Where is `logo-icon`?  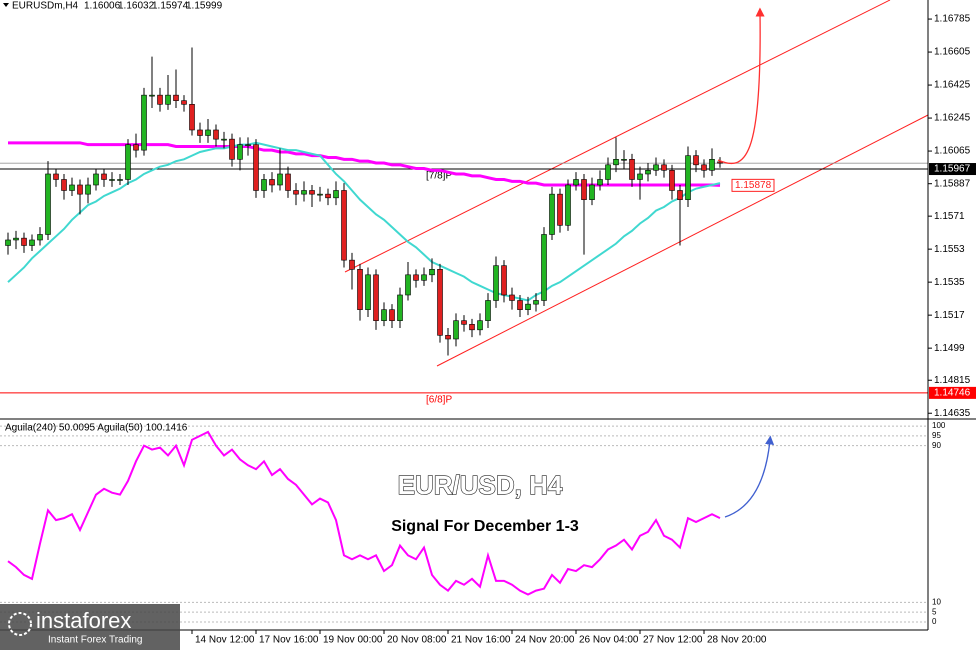
logo-icon is located at coordinates (20, 624).